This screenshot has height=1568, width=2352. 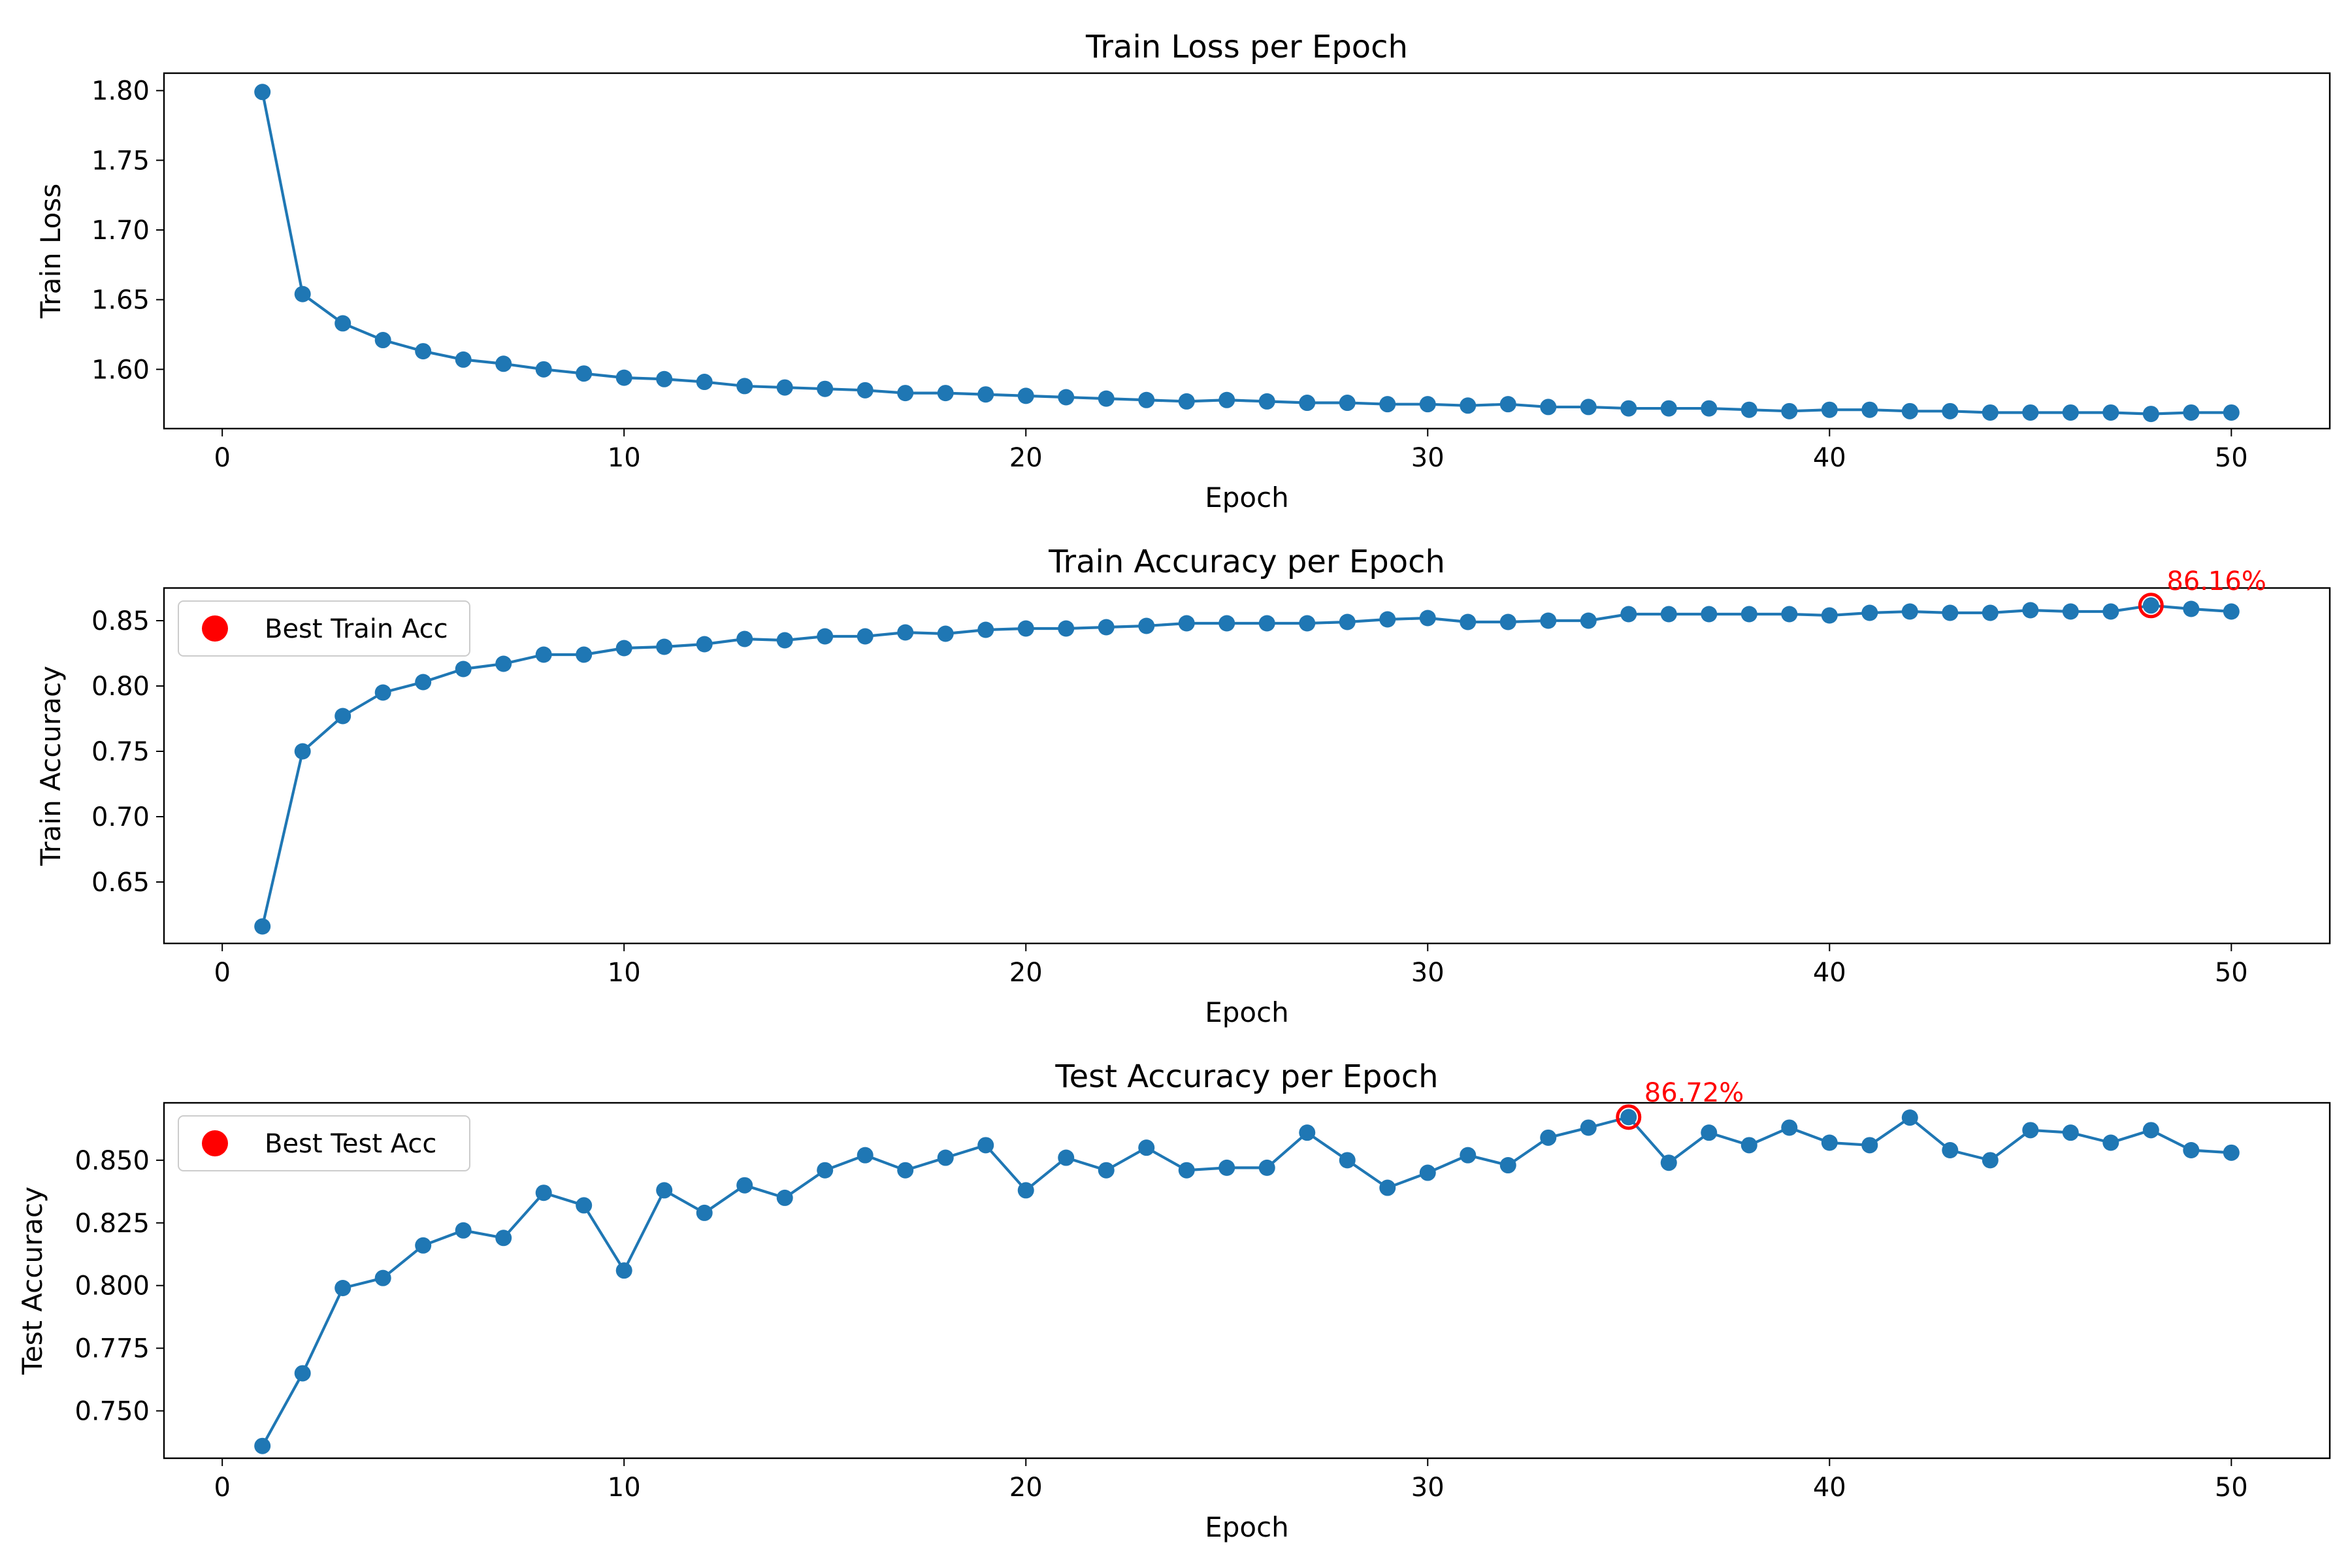 I want to click on y-tick-label: 1.60, so click(x=120, y=370).